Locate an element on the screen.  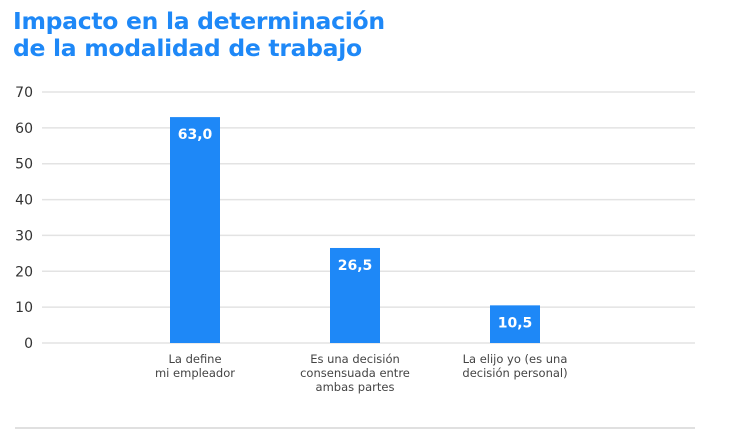
x-category-label: La define mi empleador is located at coordinates (195, 366).